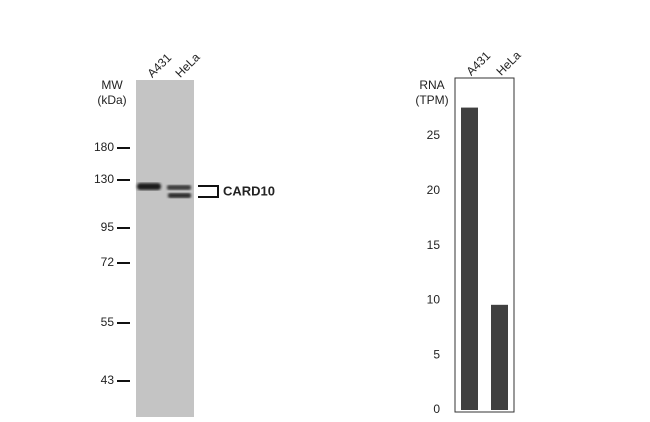  What do you see at coordinates (431, 85) in the screenshot?
I see `y-axis-label: RNA` at bounding box center [431, 85].